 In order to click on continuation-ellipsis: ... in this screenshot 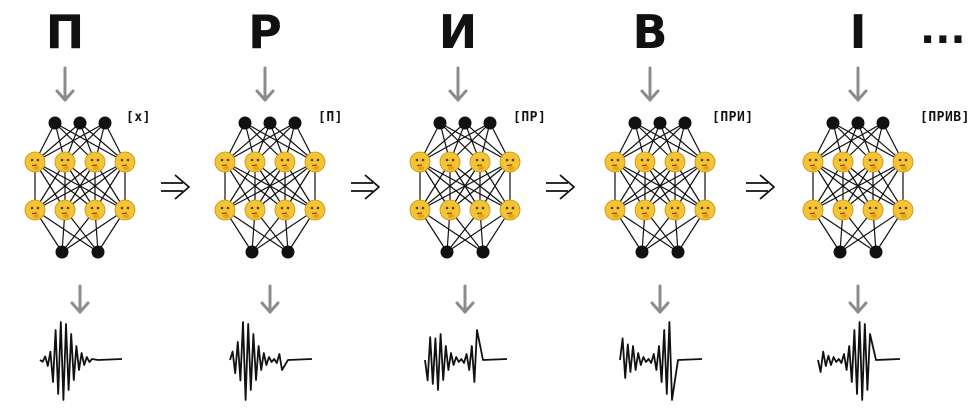, I will do `click(943, 30)`.